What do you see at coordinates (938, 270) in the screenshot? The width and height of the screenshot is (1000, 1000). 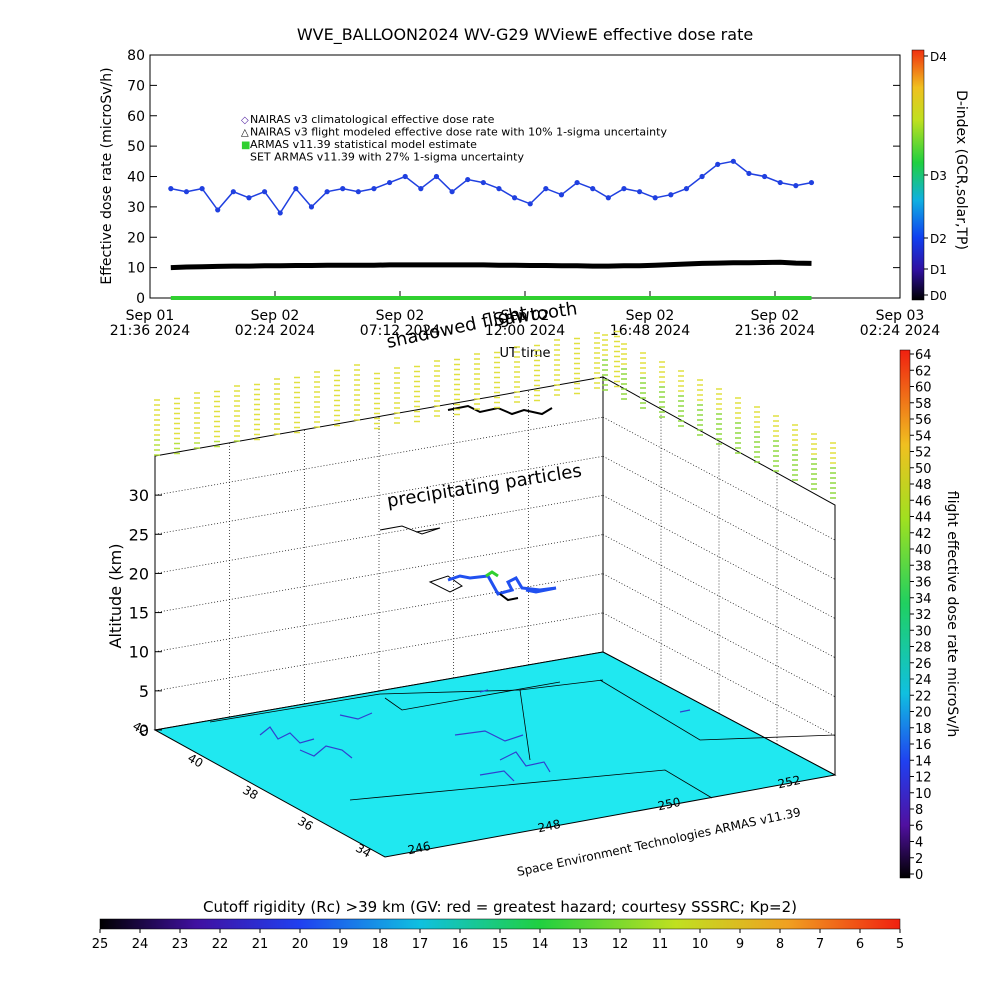 I see `dindex-tick-label: D1` at bounding box center [938, 270].